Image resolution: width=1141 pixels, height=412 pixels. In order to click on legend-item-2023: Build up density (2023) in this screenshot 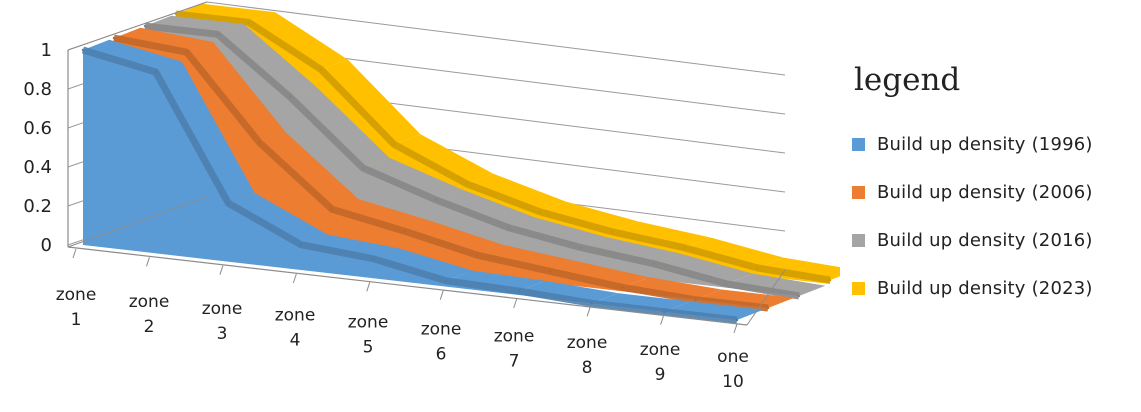, I will do `click(972, 288)`.